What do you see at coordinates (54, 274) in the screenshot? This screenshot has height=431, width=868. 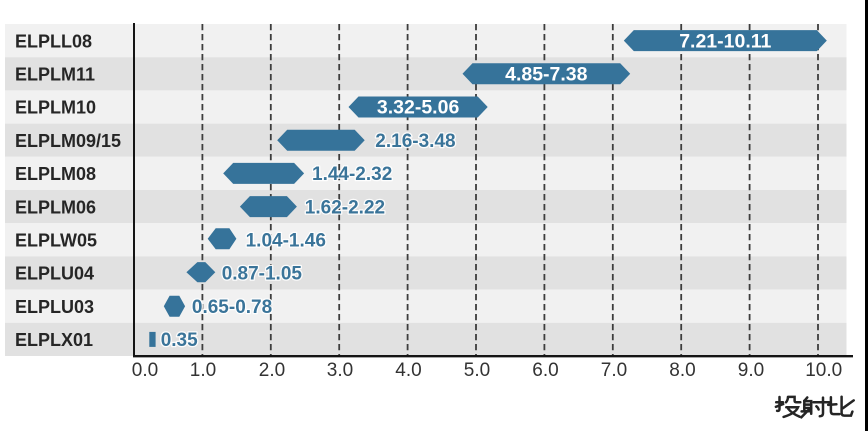 I see `svg-text: ELPLU04` at bounding box center [54, 274].